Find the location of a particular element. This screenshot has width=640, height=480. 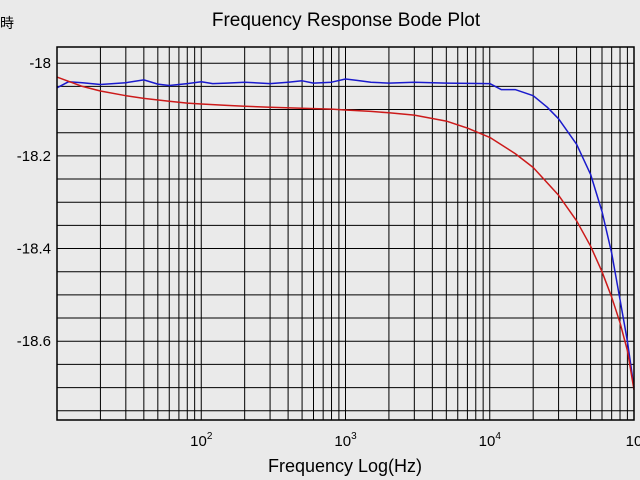

y-tick-label: -18.6 is located at coordinates (34, 341).